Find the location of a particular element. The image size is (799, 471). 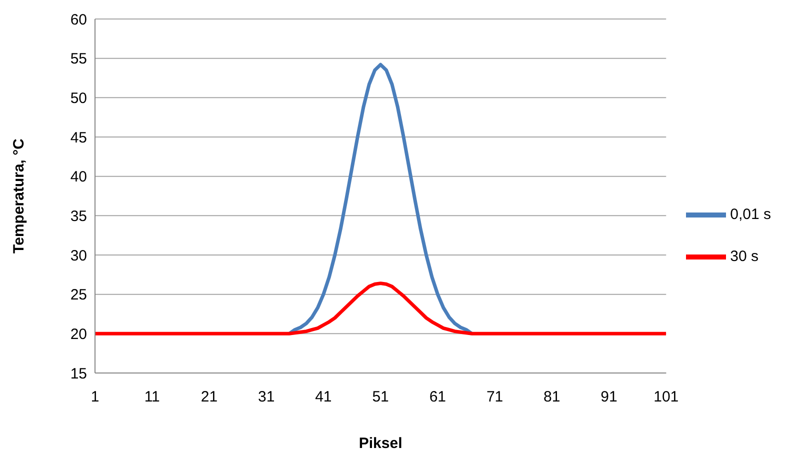

x-tick-label: 61 is located at coordinates (437, 397).